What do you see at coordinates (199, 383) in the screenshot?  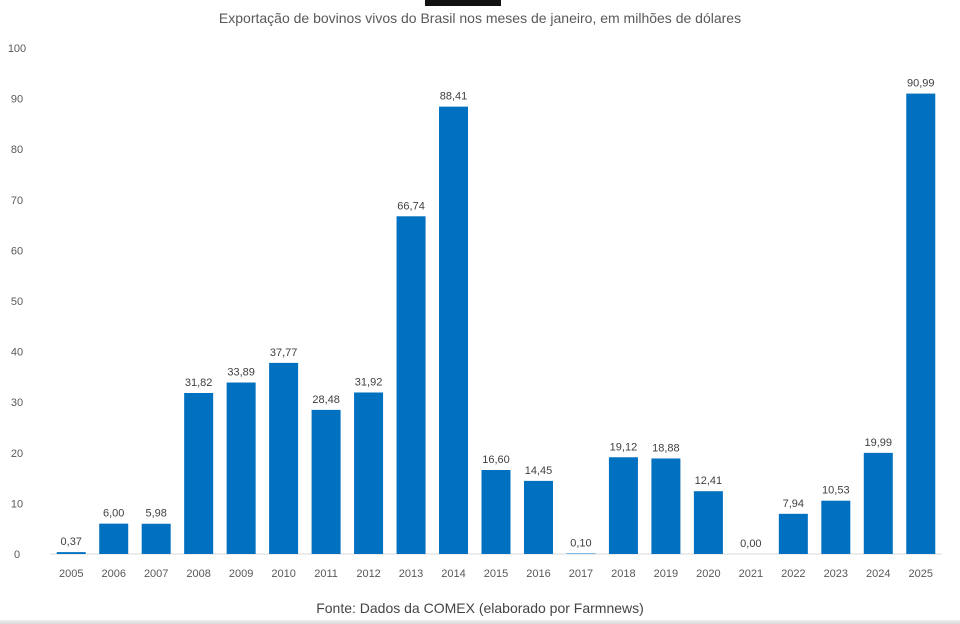 I see `data-label: 31,82` at bounding box center [199, 383].